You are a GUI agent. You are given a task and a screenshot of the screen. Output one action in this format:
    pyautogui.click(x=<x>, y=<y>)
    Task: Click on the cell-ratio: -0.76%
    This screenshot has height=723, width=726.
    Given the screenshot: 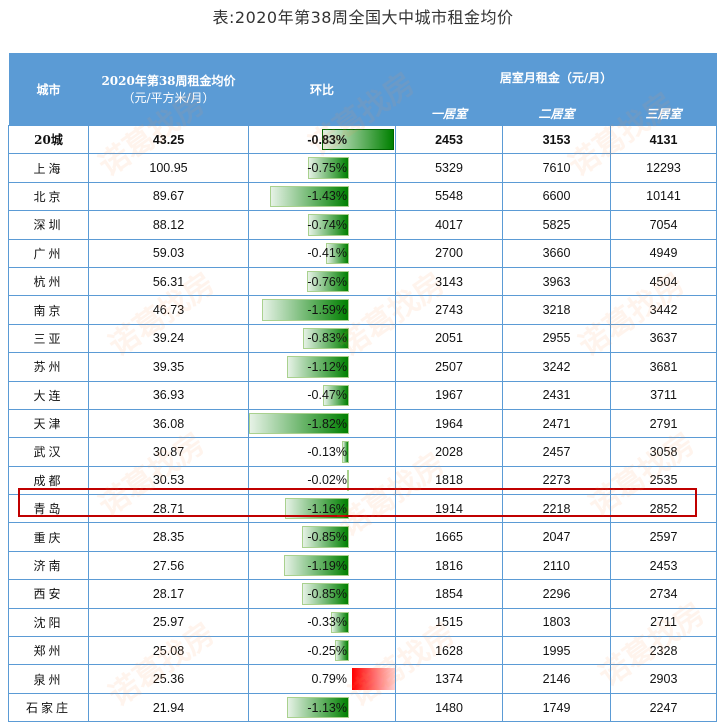 What is the action you would take?
    pyautogui.click(x=322, y=281)
    